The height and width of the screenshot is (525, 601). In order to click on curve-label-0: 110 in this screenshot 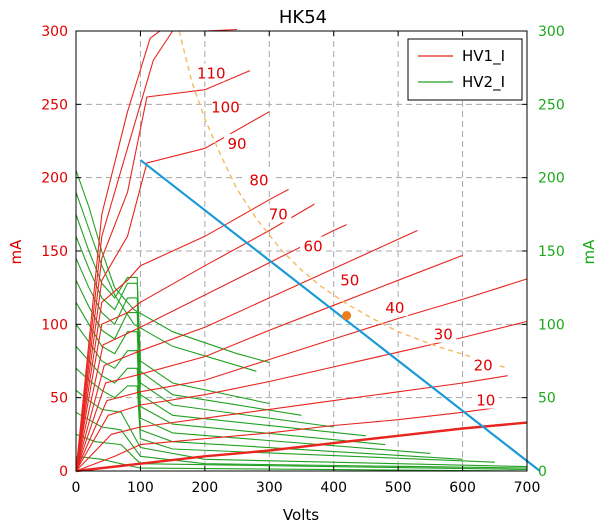, I will do `click(211, 74)`.